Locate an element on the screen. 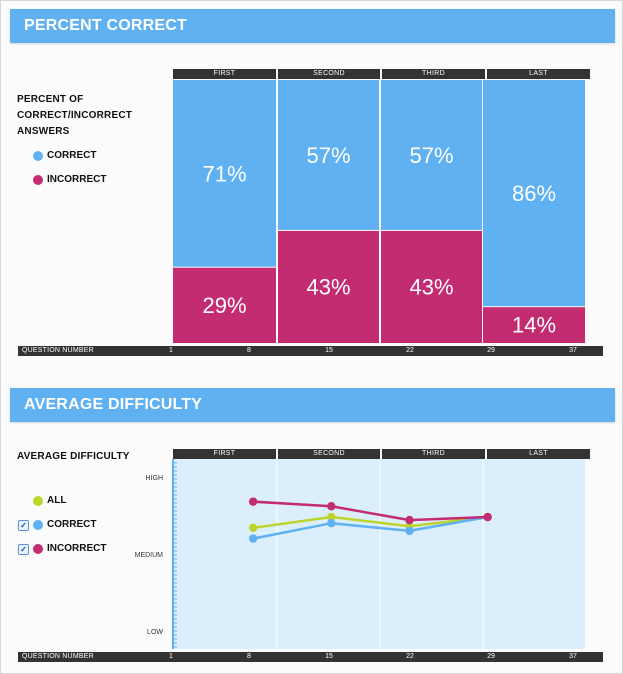 This screenshot has height=674, width=623. bar-correct-second is located at coordinates (328, 155).